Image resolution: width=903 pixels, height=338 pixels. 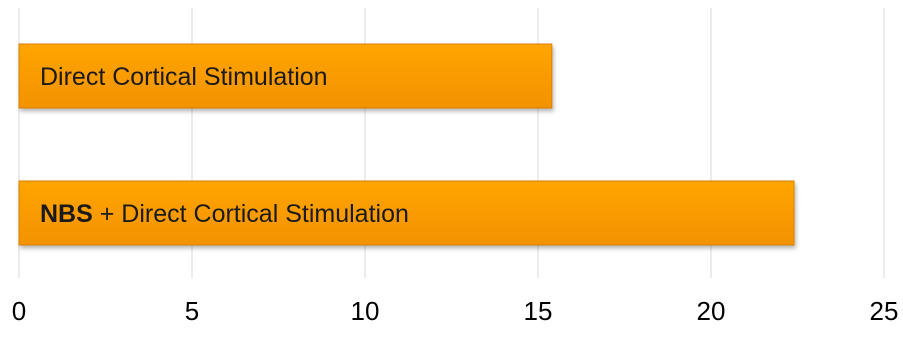 I want to click on bar-label: NBS + Direct Cortical Stimulation, so click(x=224, y=214).